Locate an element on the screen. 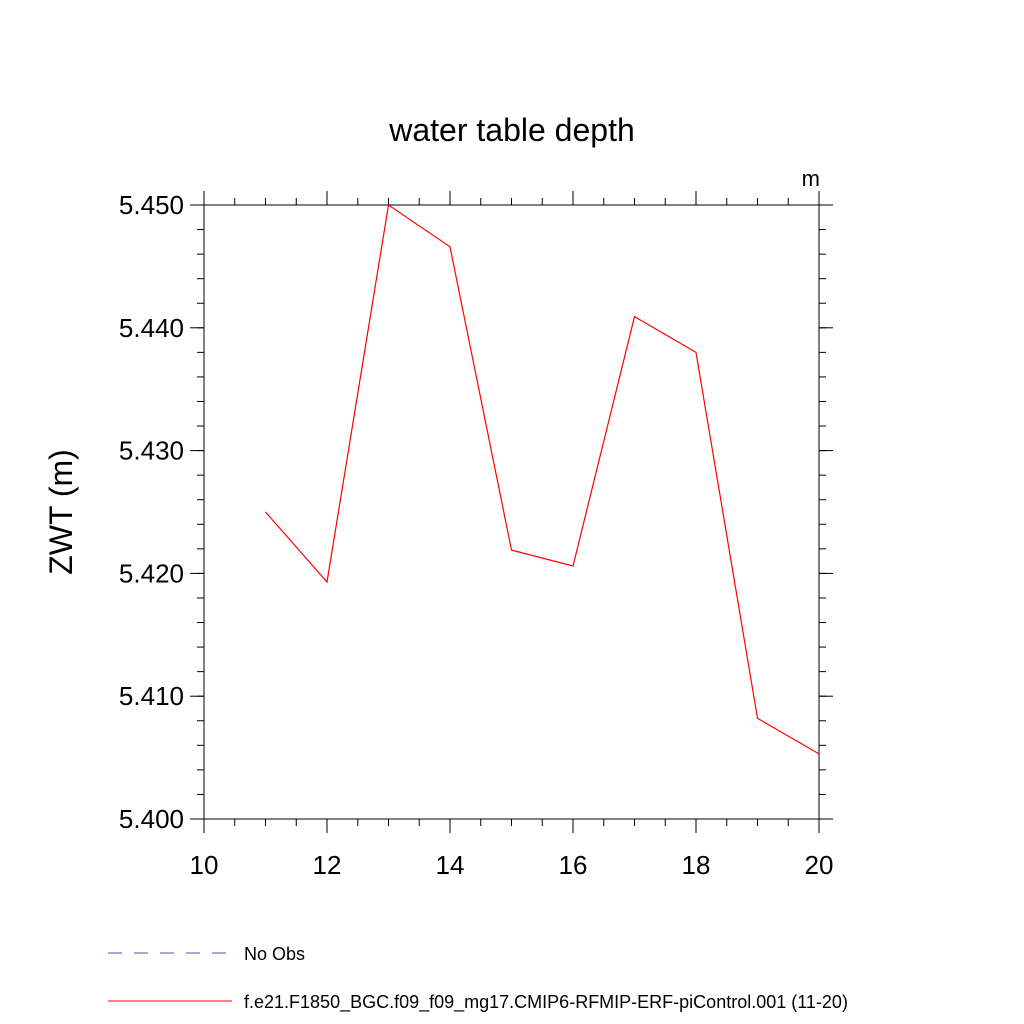  legend-label: No Obs is located at coordinates (274, 954).